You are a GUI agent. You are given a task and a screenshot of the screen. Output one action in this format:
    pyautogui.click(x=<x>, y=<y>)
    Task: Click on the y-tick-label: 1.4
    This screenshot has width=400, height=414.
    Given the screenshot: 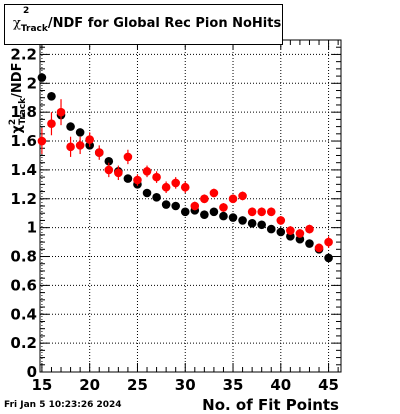 What is the action you would take?
    pyautogui.click(x=23, y=170)
    